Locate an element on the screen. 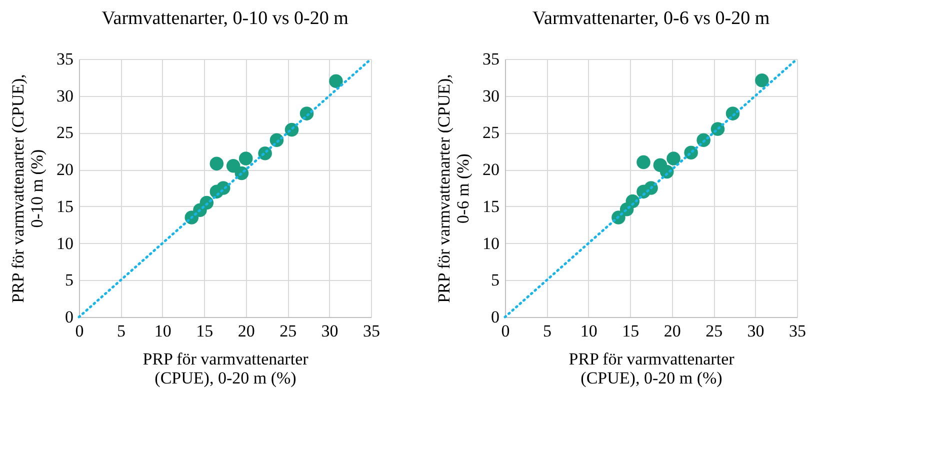 This screenshot has height=474, width=944. y-axis-title: PRP för varmvattenarter (CPUE), 0-6 m (%) is located at coordinates (453, 188).